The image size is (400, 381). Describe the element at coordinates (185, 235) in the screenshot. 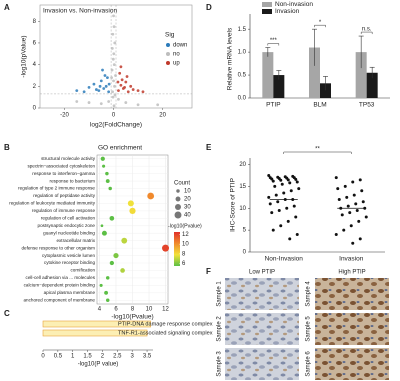

I see `colorbar-label: 12` at that location.